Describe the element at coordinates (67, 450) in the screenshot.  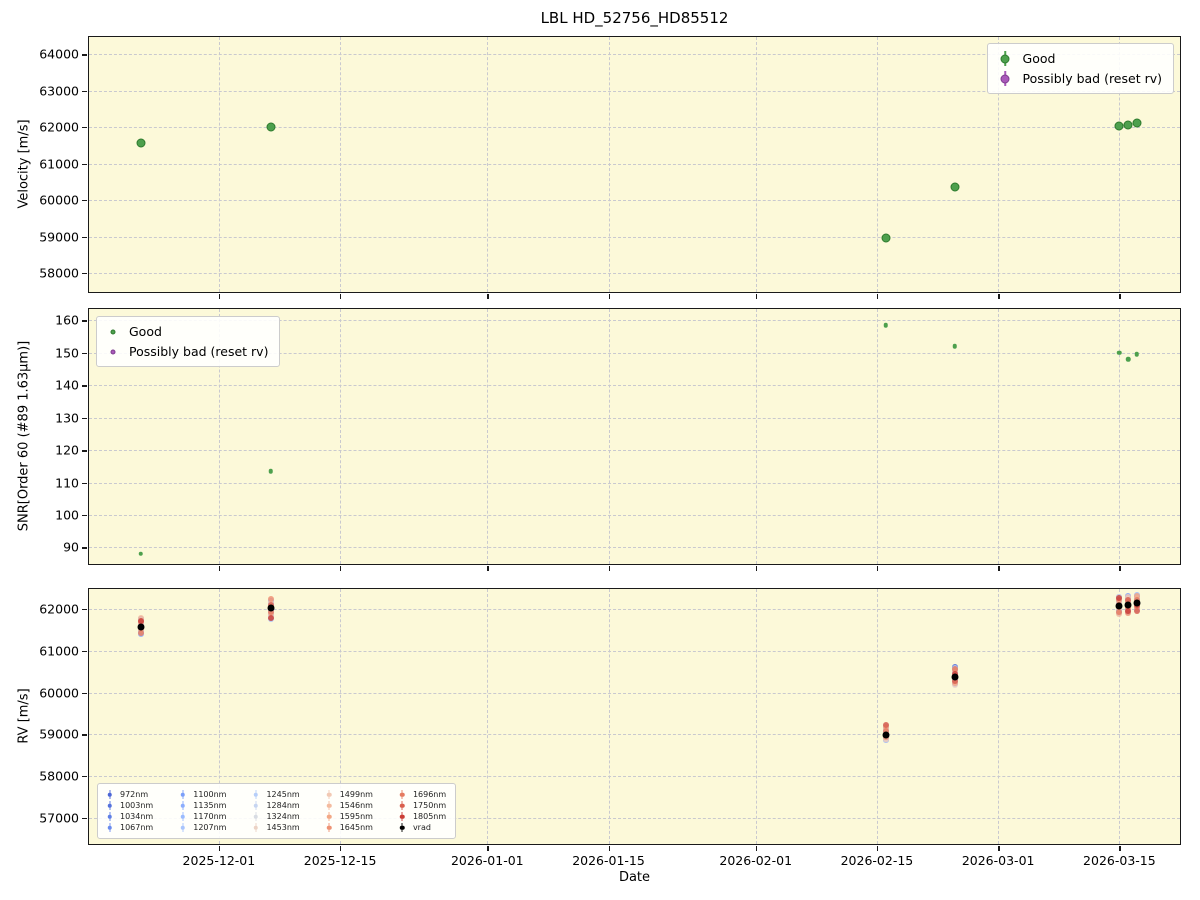
I see `y-tick-label: 120` at that location.